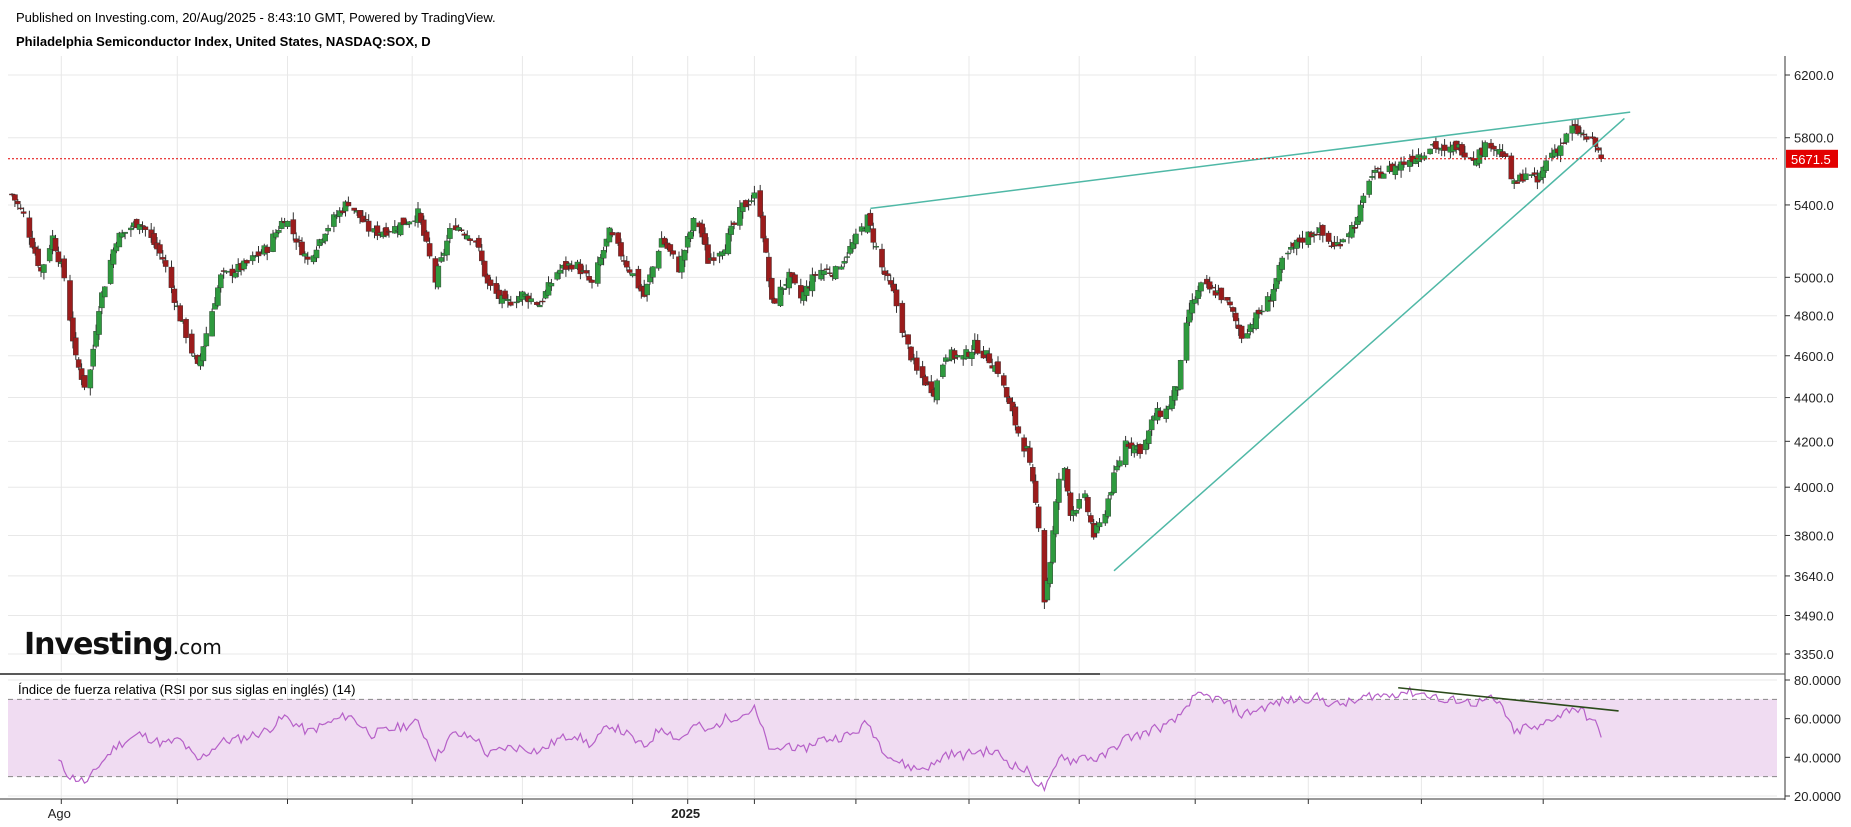 The height and width of the screenshot is (827, 1851). What do you see at coordinates (1814, 535) in the screenshot?
I see `price-tick-label-3: 3800.0` at bounding box center [1814, 535].